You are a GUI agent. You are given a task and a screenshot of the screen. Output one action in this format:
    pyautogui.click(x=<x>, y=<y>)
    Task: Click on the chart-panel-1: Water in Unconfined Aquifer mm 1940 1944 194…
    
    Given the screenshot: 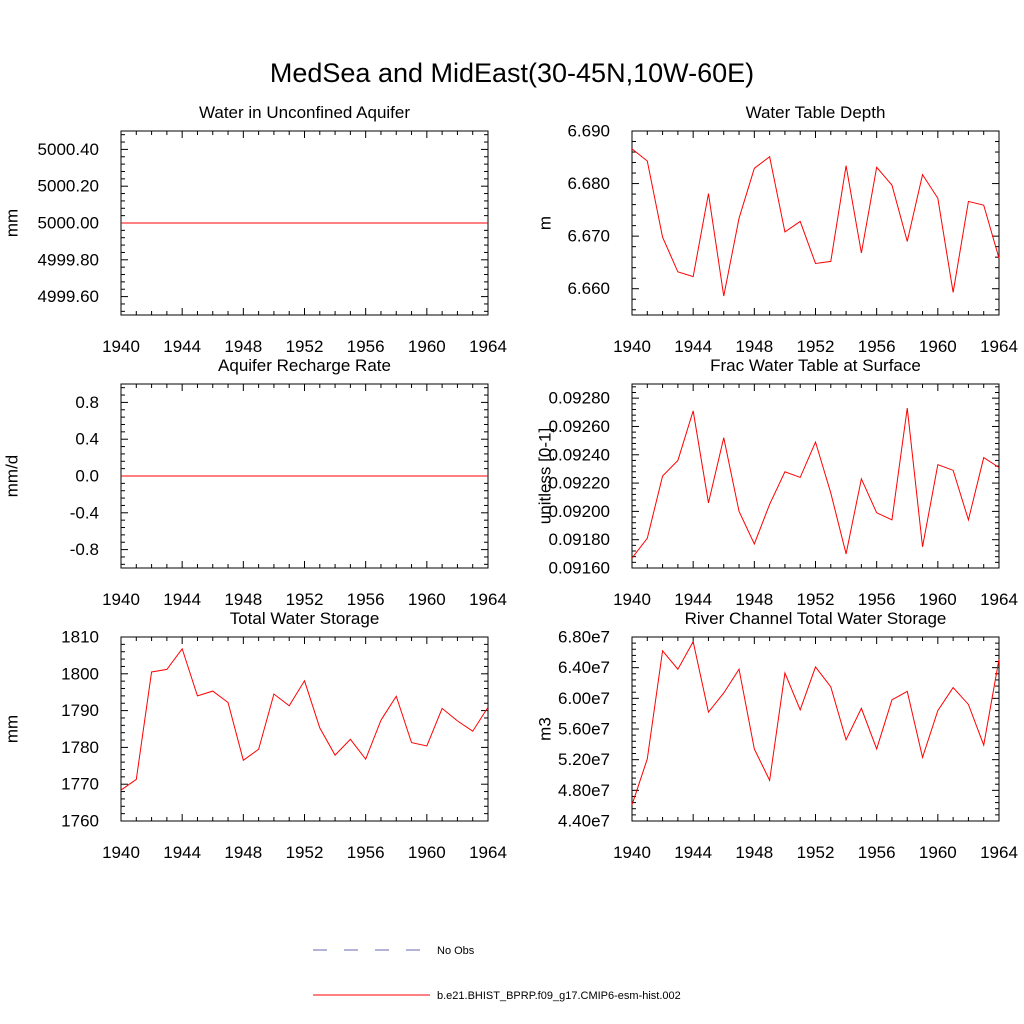 What is the action you would take?
    pyautogui.click(x=255, y=229)
    